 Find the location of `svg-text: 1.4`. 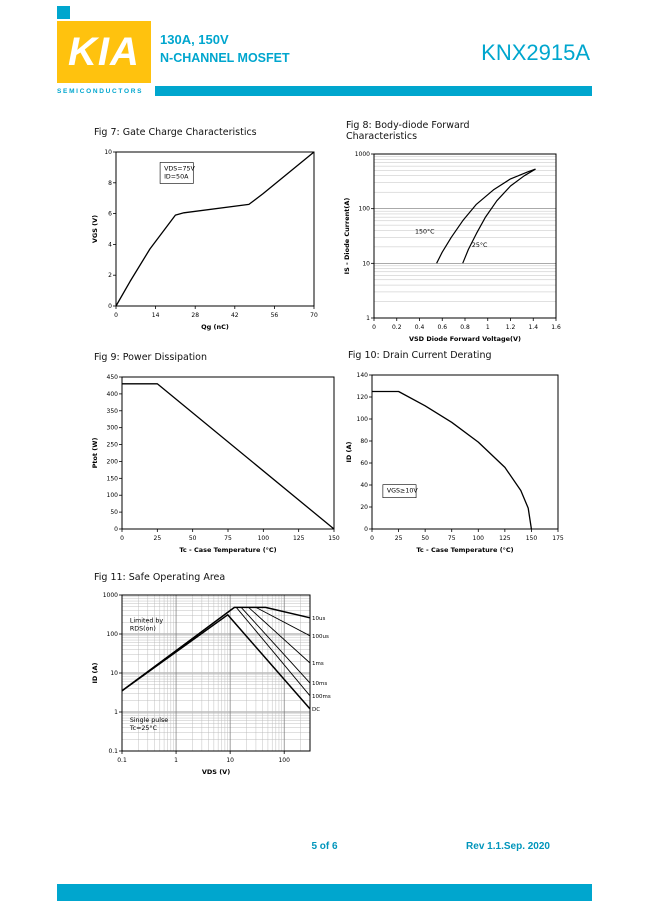

svg-text: 1.4 is located at coordinates (533, 327).